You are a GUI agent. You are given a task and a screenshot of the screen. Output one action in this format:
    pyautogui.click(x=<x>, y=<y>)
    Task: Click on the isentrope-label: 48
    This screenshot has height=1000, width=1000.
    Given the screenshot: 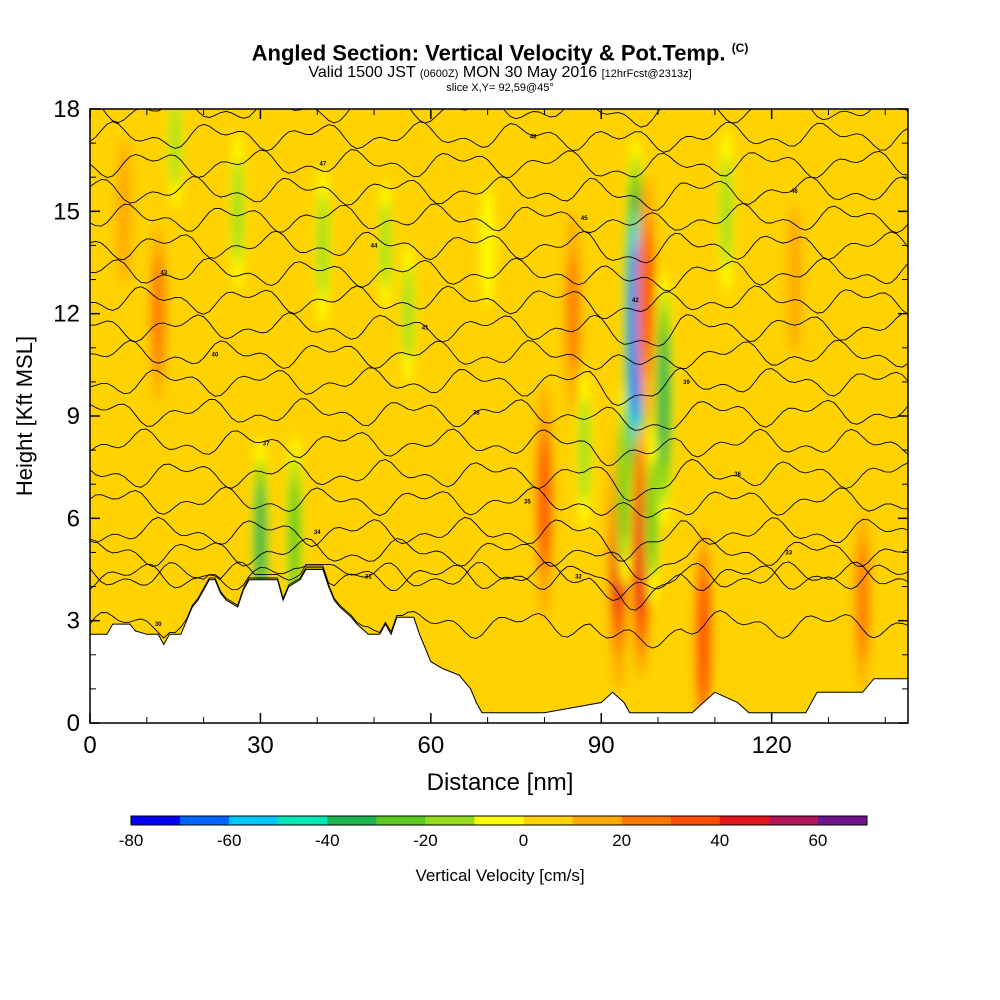 What is the action you would take?
    pyautogui.click(x=533, y=137)
    